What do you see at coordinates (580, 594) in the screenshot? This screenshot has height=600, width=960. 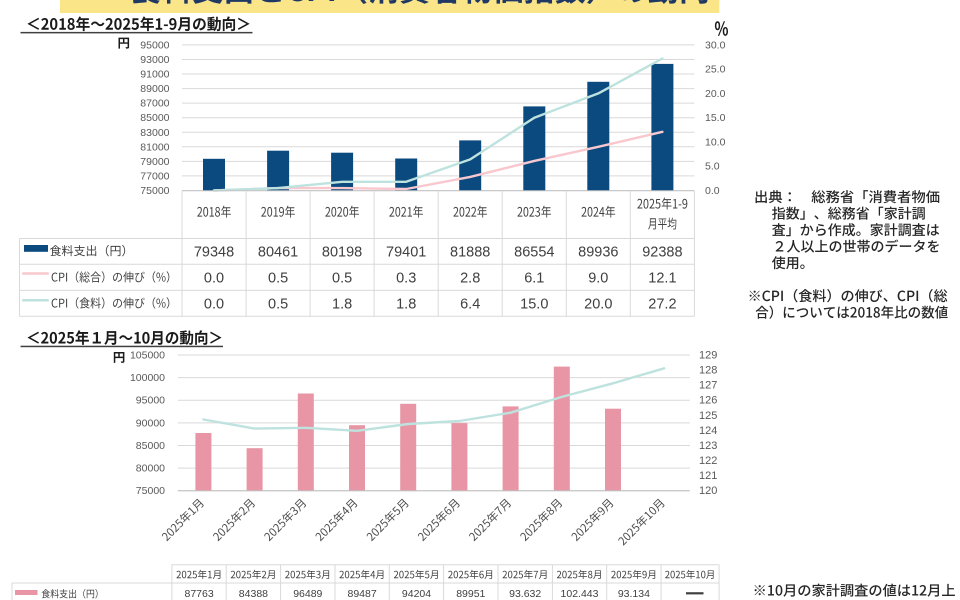 I see `svg-text: 102.443` at bounding box center [580, 594].